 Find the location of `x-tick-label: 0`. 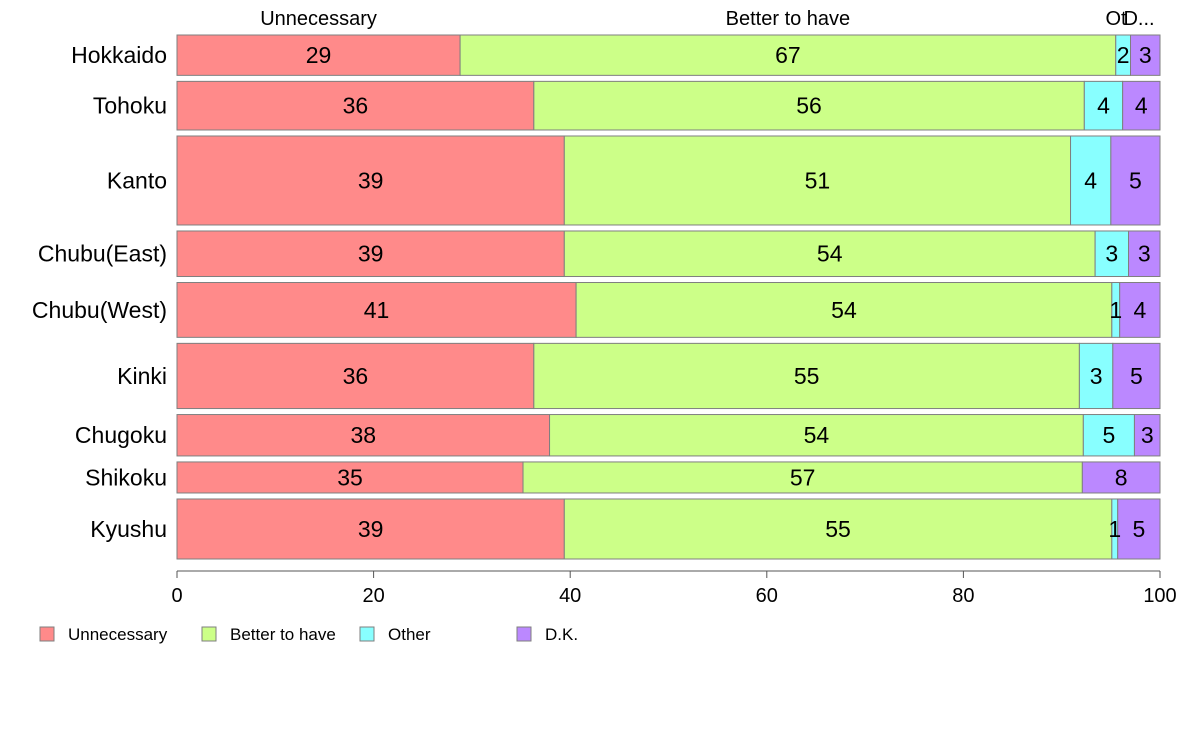

x-tick-label: 0 is located at coordinates (176, 596).